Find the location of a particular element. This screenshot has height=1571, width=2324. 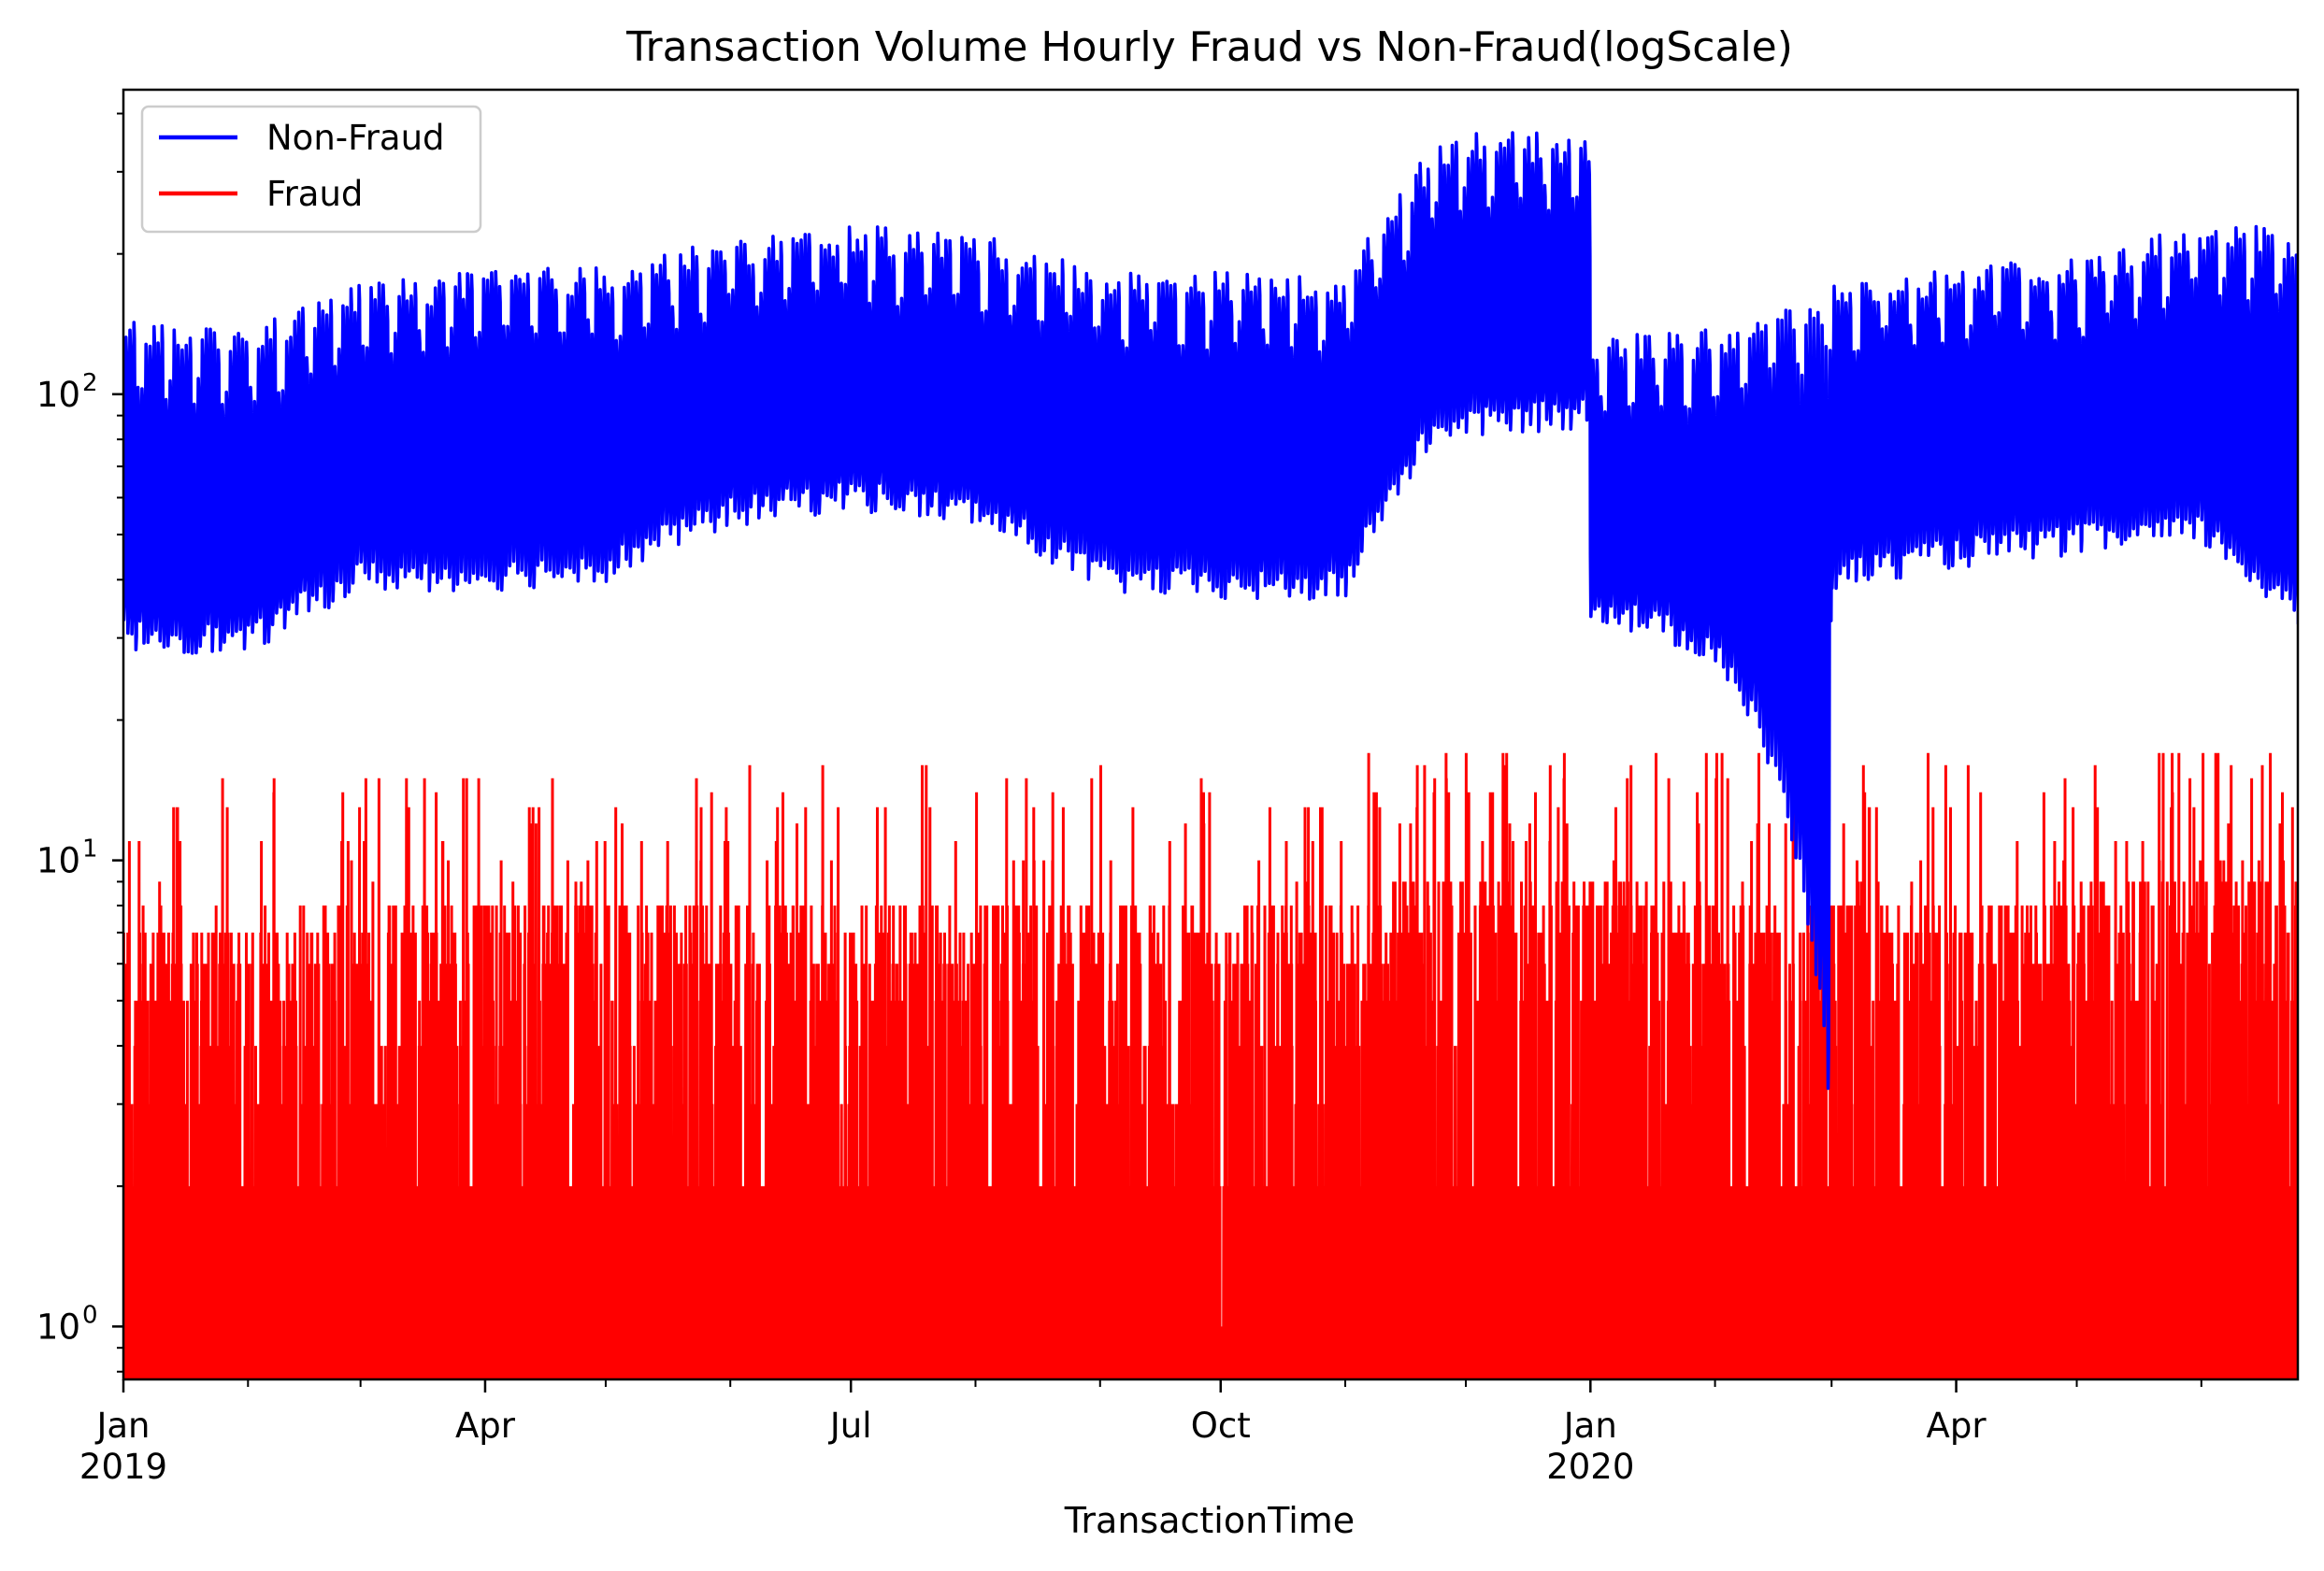

x-tick-label: Jul is located at coordinates (850, 1426).